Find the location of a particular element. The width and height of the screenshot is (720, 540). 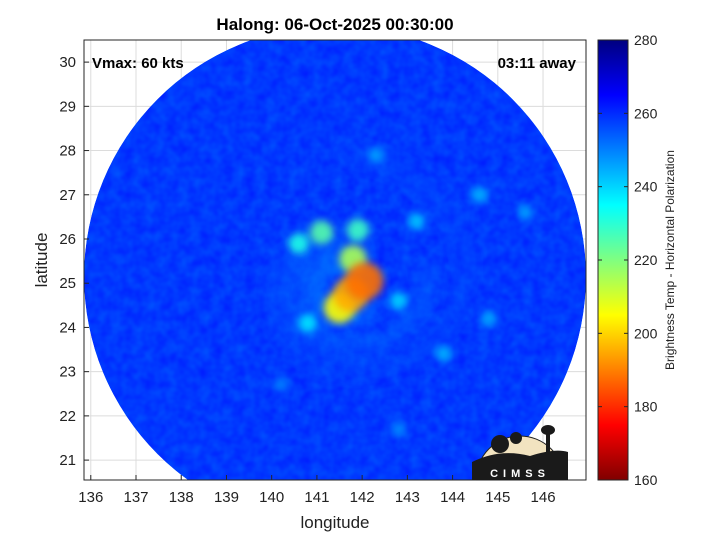

y-axis-ticks: 21 22 23 24 25 26 27 28 29 30 is located at coordinates (74, 261).